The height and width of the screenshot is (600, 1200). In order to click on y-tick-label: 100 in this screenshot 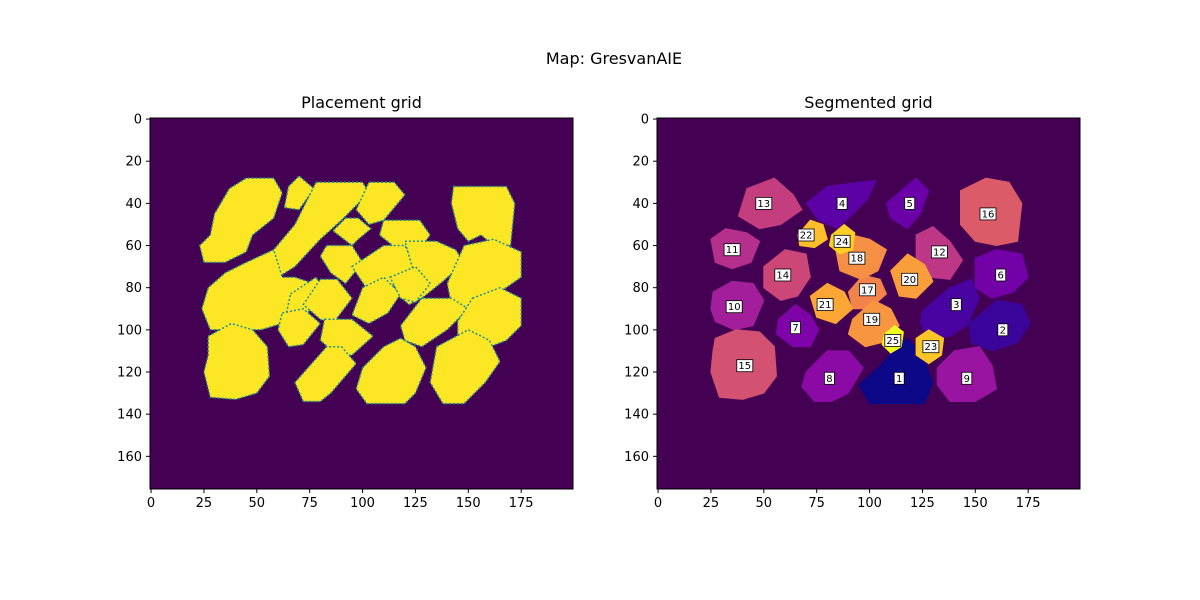, I will do `click(636, 330)`.